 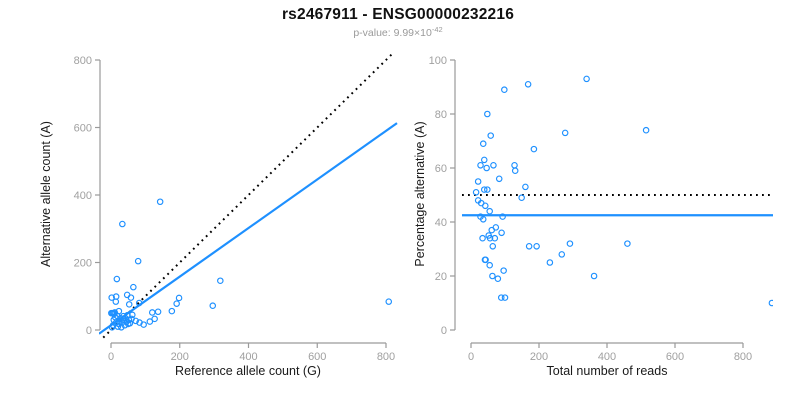 I want to click on figure-subtitle: p-value: 9.99×10-42, so click(x=398, y=32).